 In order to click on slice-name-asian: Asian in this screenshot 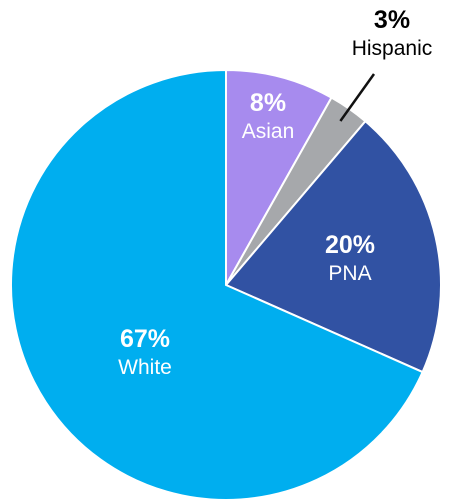, I will do `click(268, 131)`.